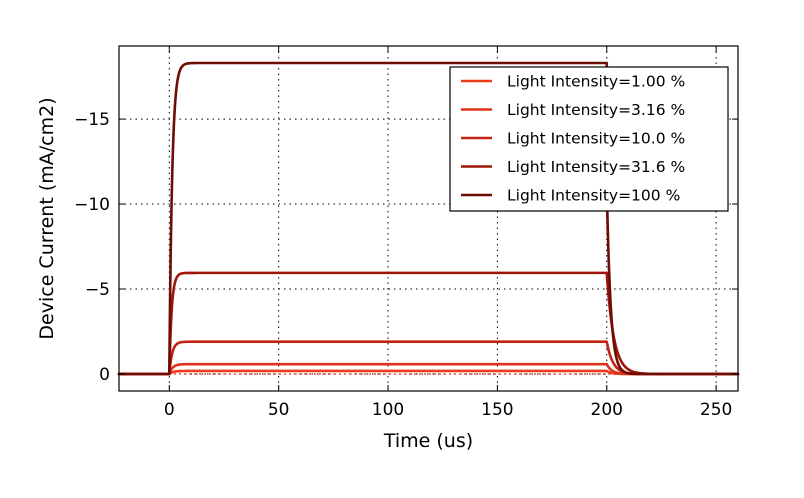 The width and height of the screenshot is (804, 498). I want to click on legend-box, so click(589, 139).